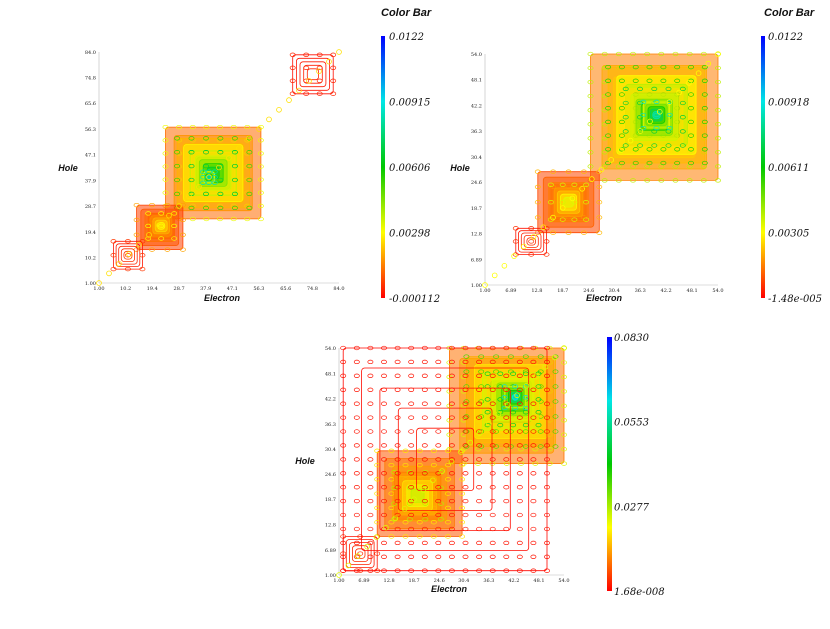 This screenshot has width=830, height=629. What do you see at coordinates (639, 592) in the screenshot?
I see `colorbar-label: 1.68e-008` at bounding box center [639, 592].